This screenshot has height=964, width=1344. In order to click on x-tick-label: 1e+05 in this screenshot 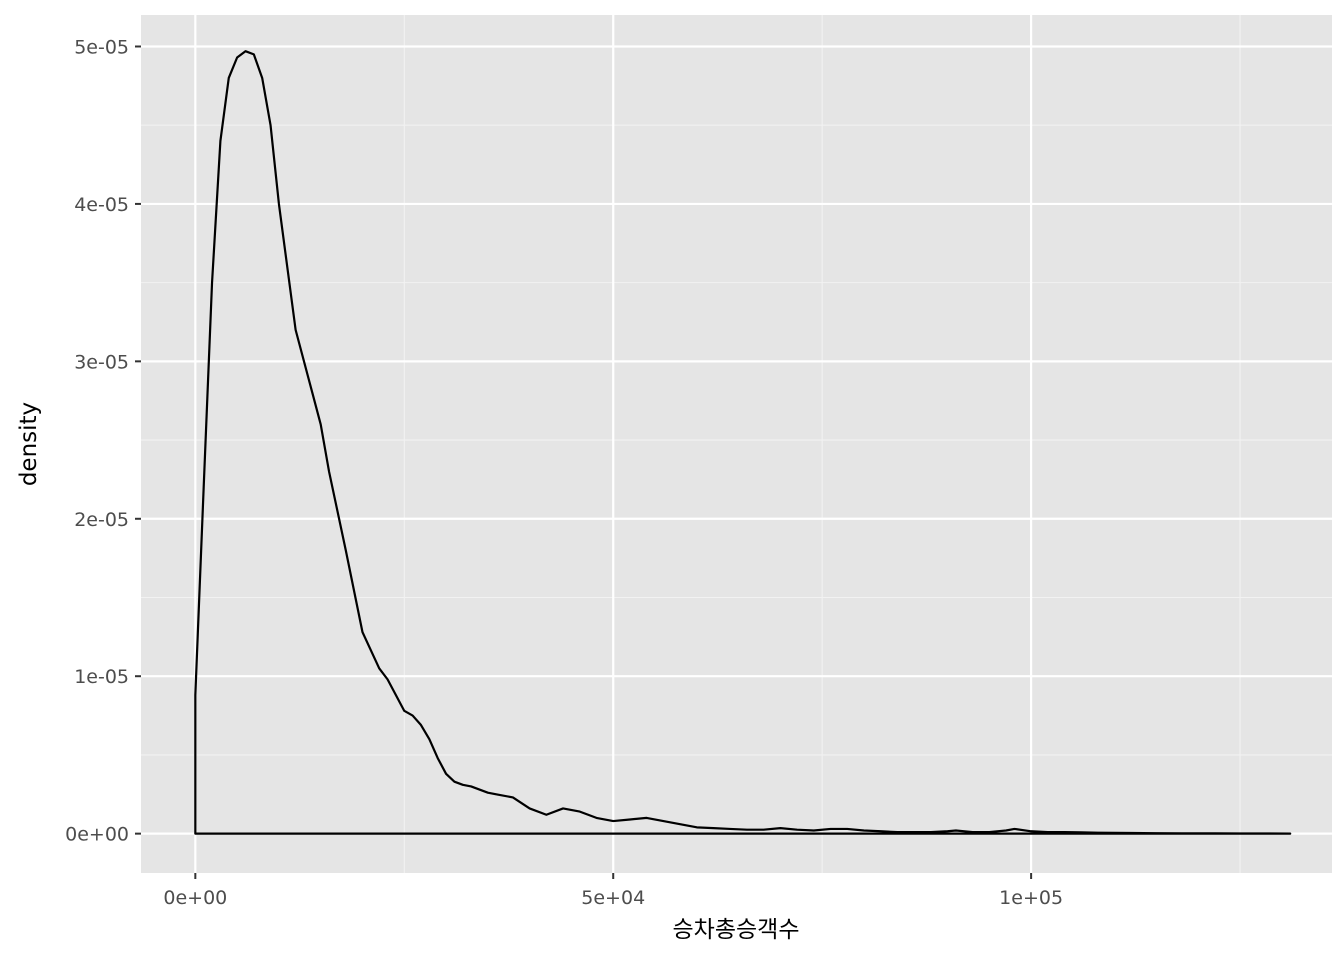, I will do `click(1031, 898)`.